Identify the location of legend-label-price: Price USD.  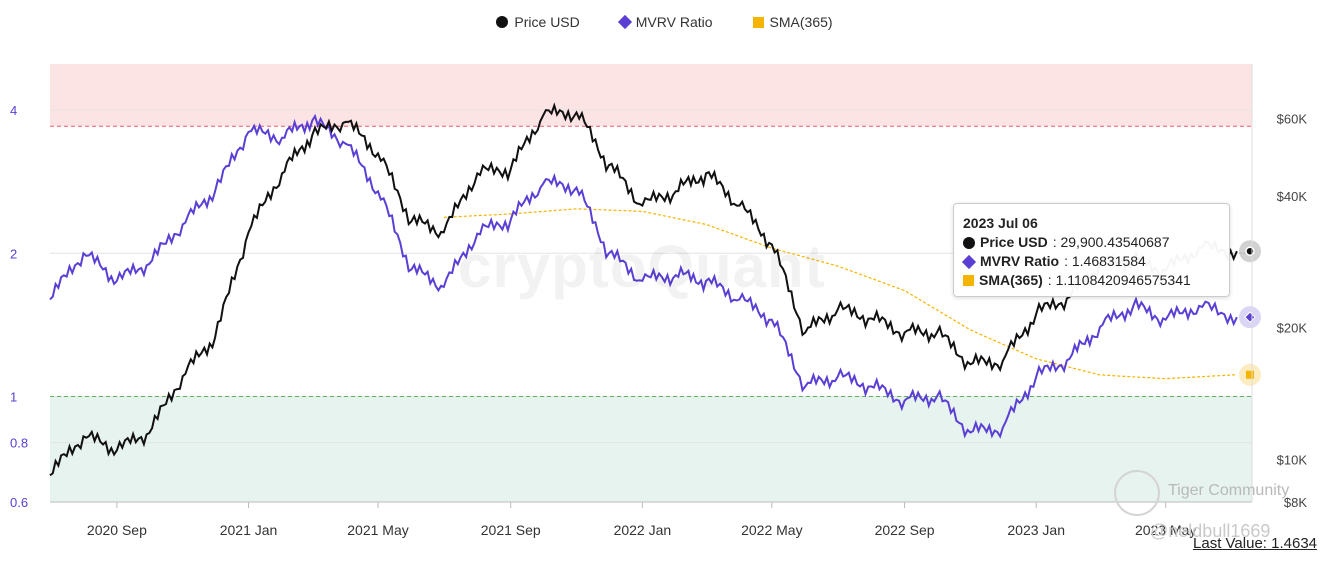
(547, 22).